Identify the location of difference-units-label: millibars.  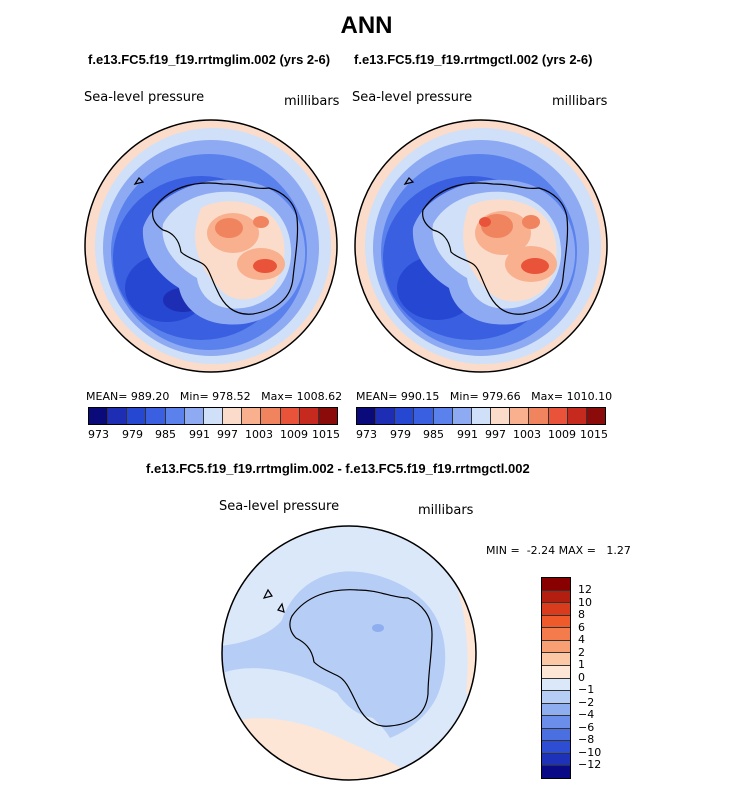
(446, 510).